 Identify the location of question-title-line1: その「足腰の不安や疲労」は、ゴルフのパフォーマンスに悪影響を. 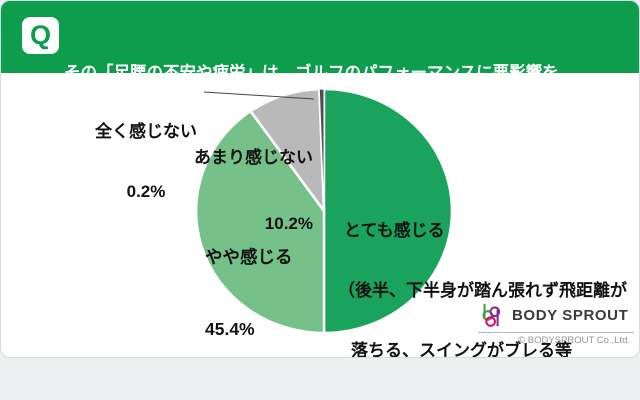
(311, 73).